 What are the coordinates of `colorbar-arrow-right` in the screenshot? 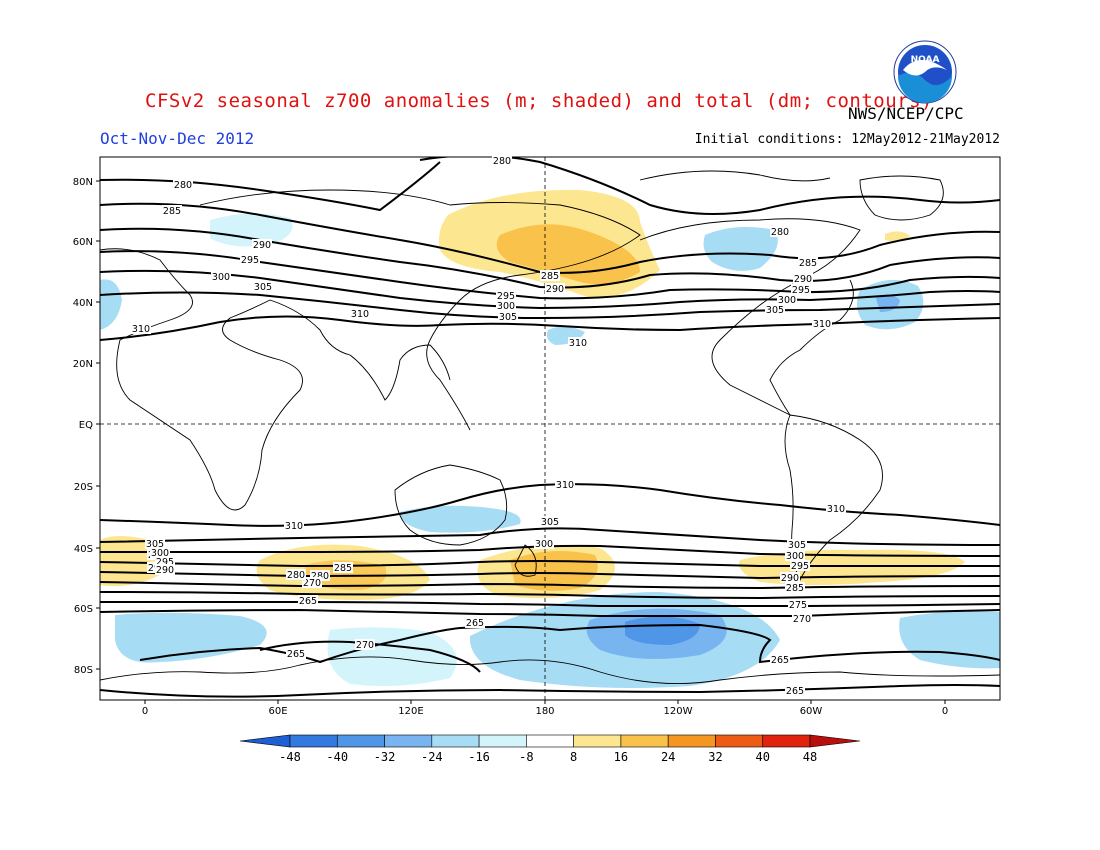 It's located at (835, 741).